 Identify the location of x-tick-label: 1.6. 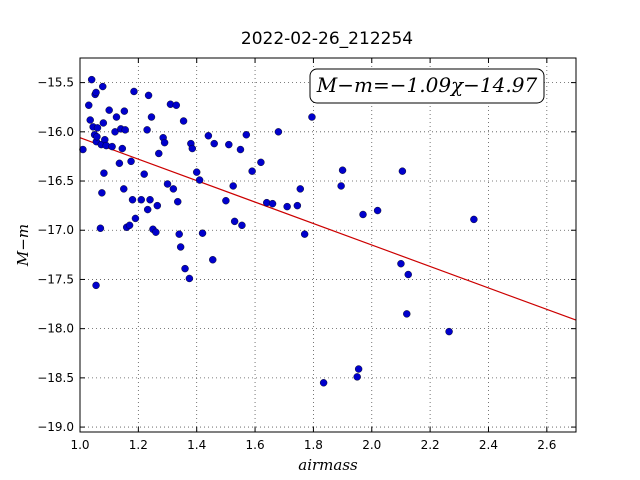
(255, 445).